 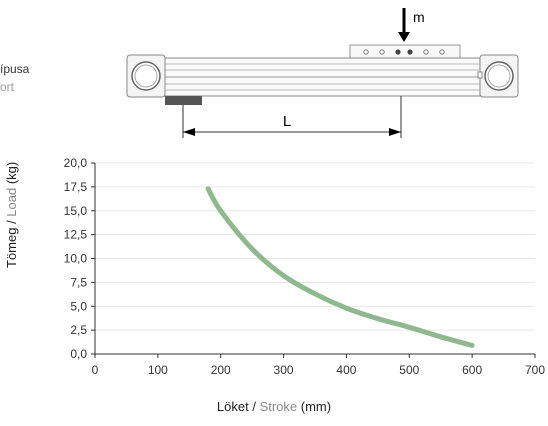 What do you see at coordinates (11, 202) in the screenshot?
I see `y-label-part2: Load` at bounding box center [11, 202].